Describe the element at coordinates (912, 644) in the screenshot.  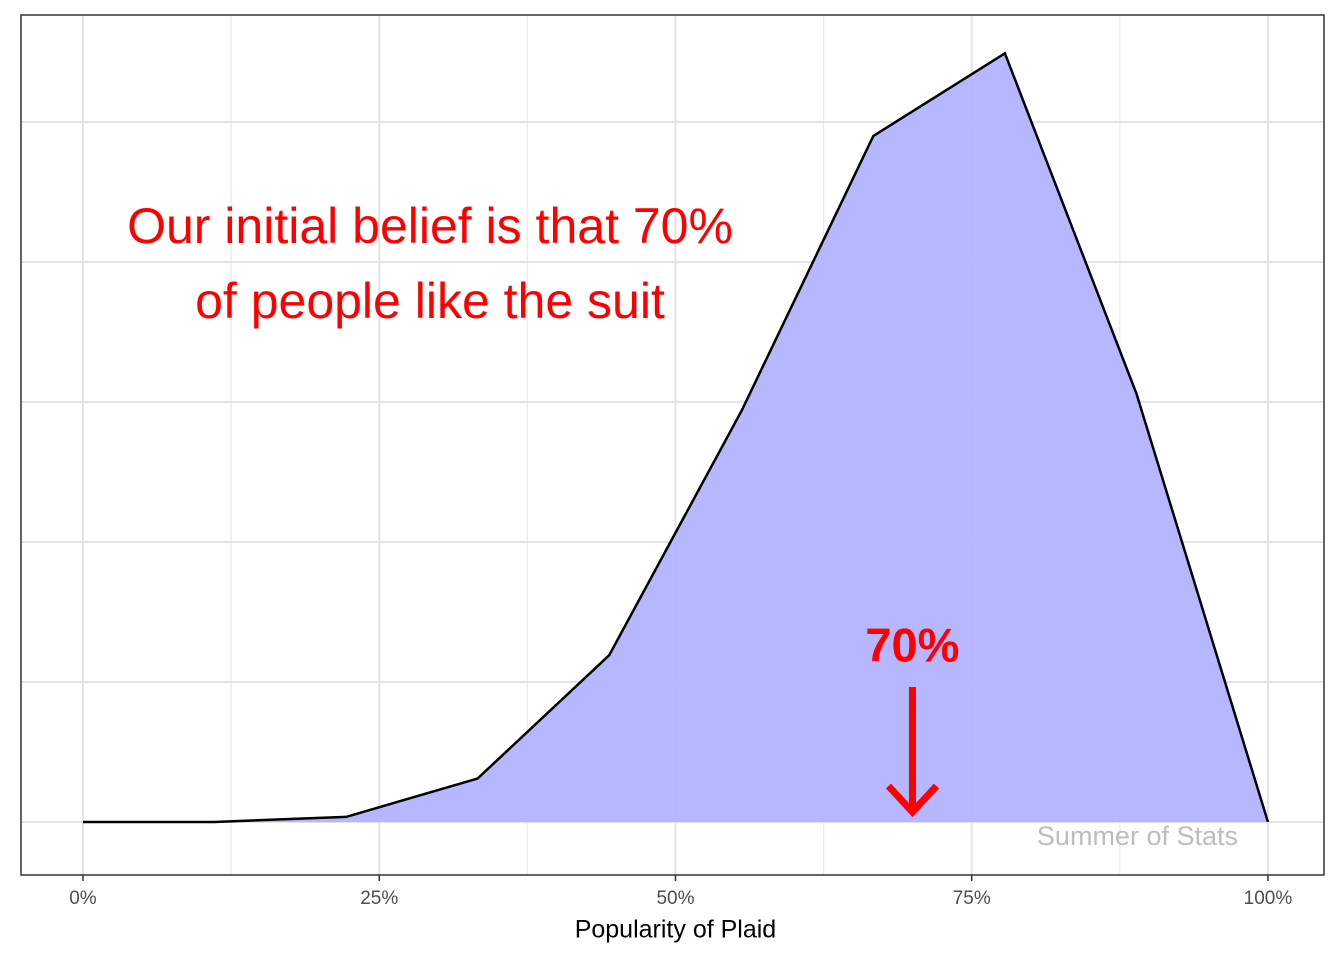
I see `marker-label: 70%` at that location.